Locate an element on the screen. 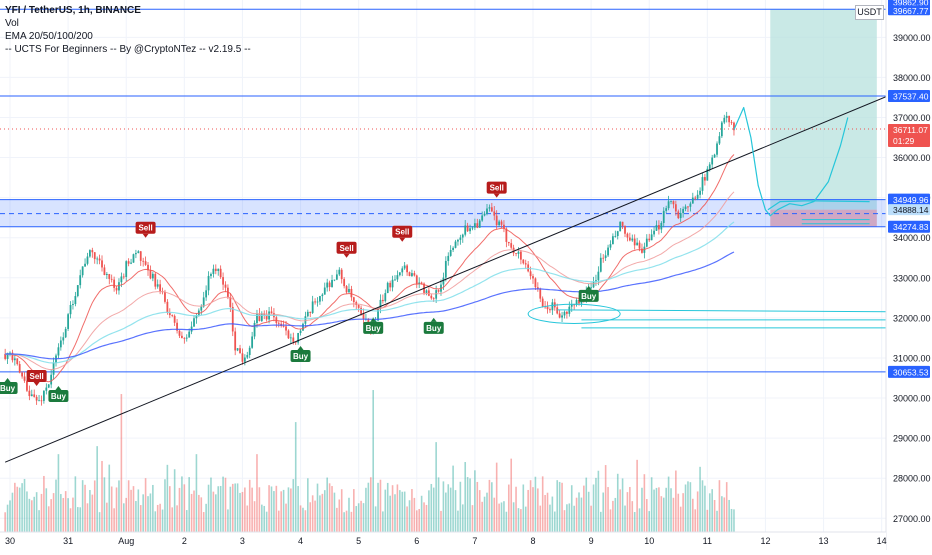  signal-pointer is located at coordinates (36, 384).